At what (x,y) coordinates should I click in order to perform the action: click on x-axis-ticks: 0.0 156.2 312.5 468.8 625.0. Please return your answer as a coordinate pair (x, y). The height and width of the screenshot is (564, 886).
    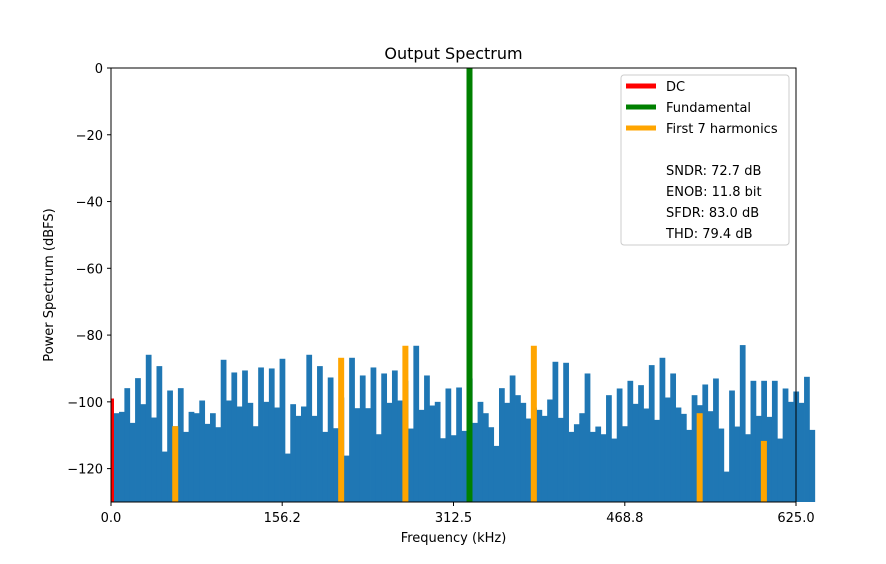
    Looking at the image, I should click on (458, 514).